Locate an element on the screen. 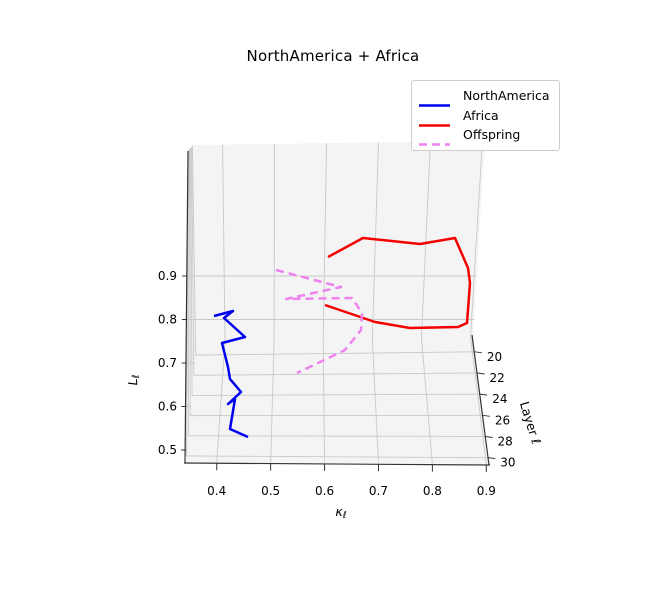 Image resolution: width=650 pixels, height=600 pixels. series-line-northamerica is located at coordinates (231, 374).